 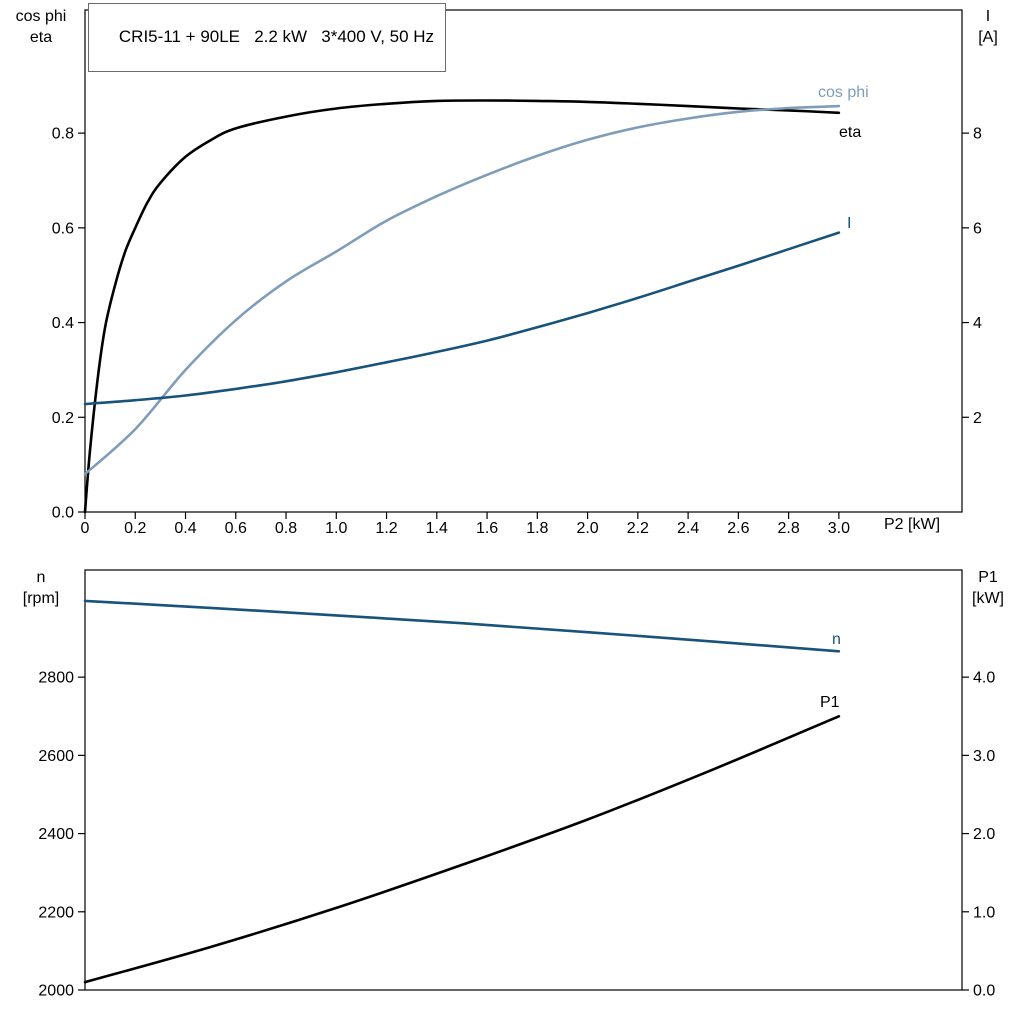 I want to click on y-right-tick-label: 6, so click(x=977, y=228).